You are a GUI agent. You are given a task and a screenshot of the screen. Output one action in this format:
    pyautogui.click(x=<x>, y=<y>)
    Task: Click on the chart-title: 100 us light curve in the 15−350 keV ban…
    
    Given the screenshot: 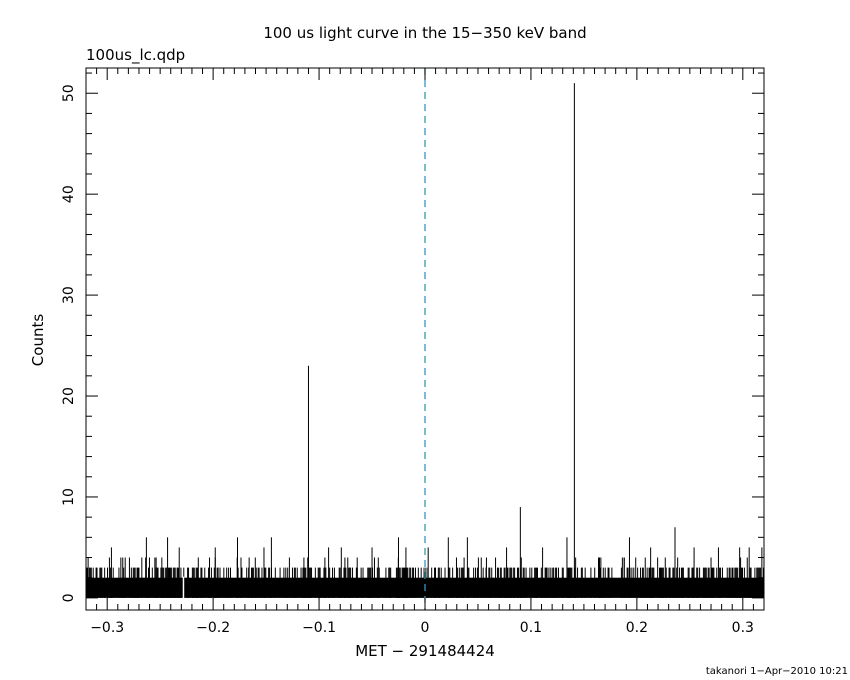 What is the action you would take?
    pyautogui.click(x=424, y=33)
    